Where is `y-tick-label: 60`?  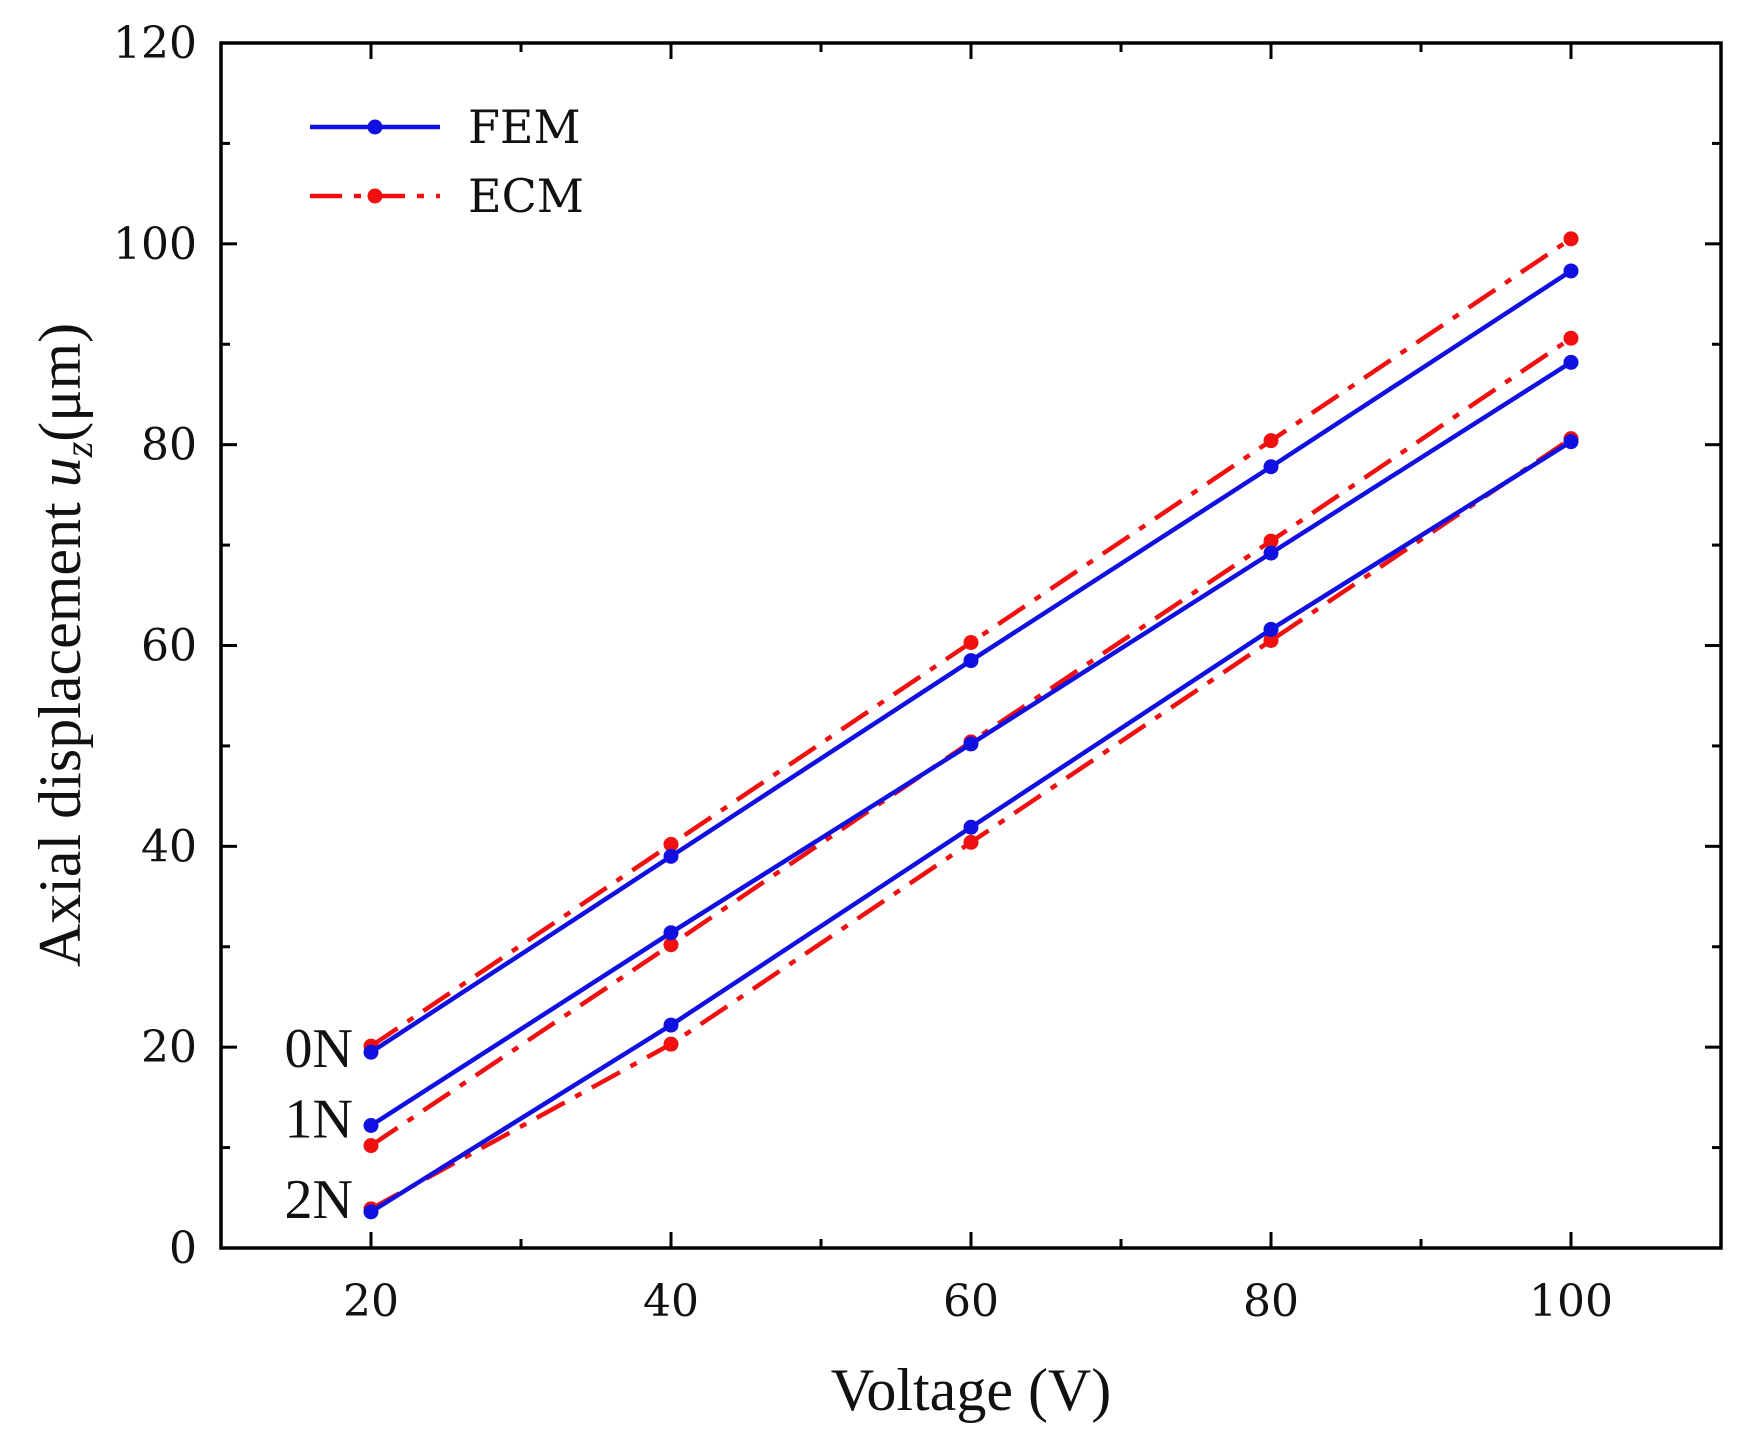
y-tick-label: 60 is located at coordinates (169, 646).